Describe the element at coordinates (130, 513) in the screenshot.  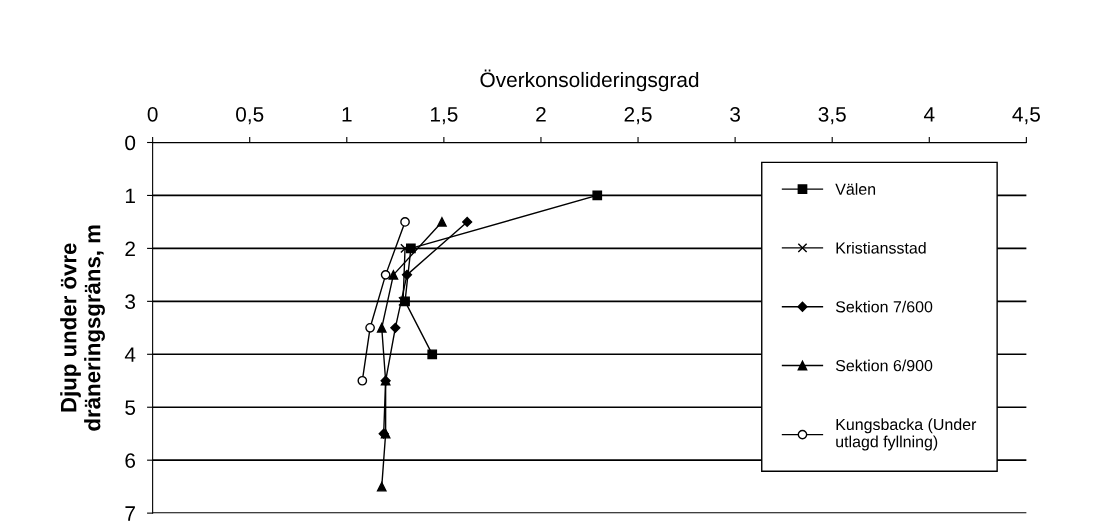
I see `y-tick-label: 7` at that location.